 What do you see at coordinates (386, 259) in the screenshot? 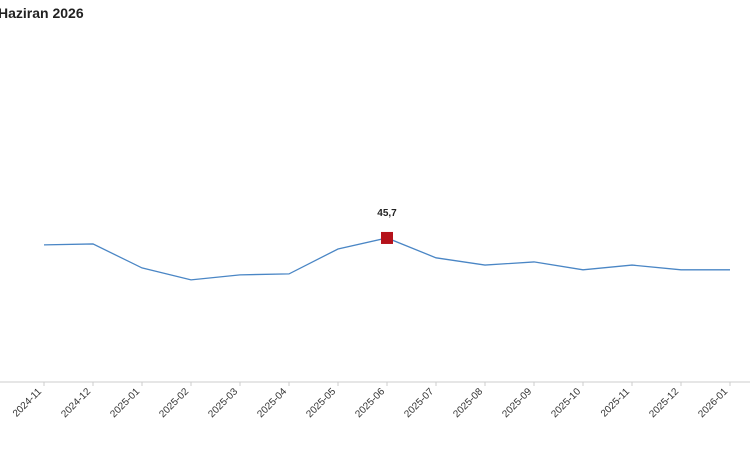
I see `series-line` at bounding box center [386, 259].